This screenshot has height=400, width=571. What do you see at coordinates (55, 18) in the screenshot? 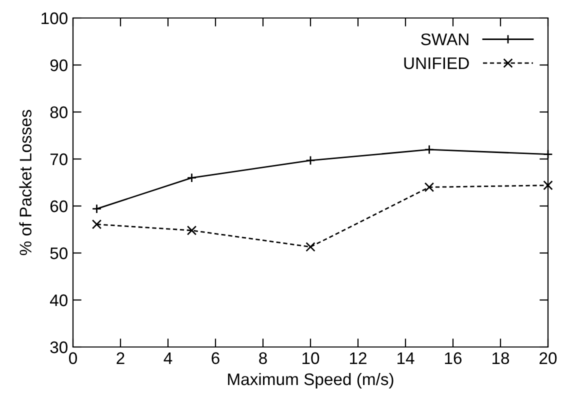
I see `y-tick-label: 100` at bounding box center [55, 18].